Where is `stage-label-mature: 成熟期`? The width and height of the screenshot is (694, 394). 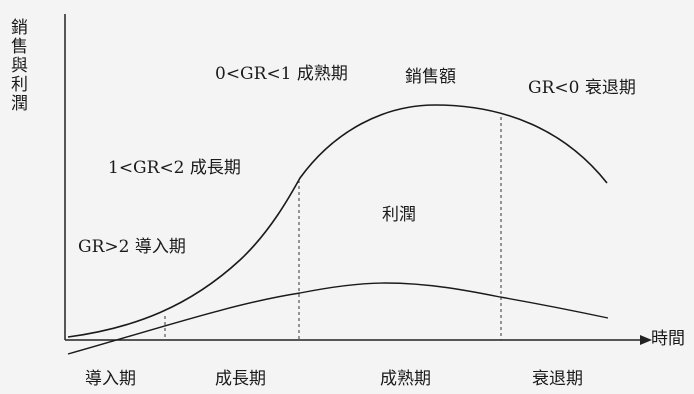
stage-label-mature: 成熟期 is located at coordinates (405, 379).